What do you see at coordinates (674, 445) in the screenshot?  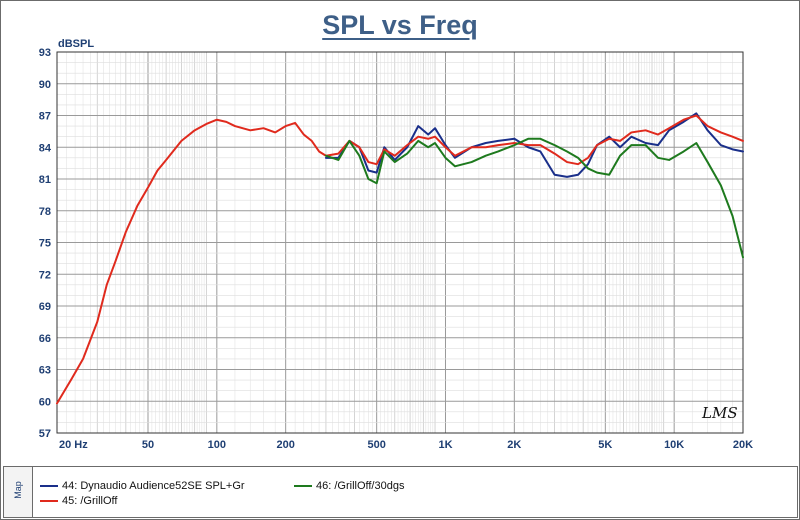 I see `x-tick-label: 10K` at bounding box center [674, 445].